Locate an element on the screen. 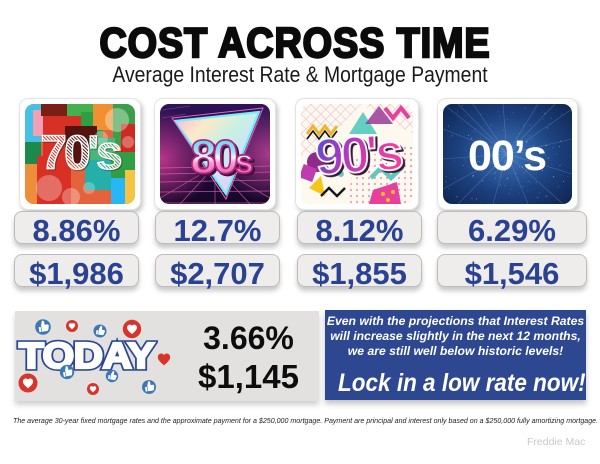  svg-text: 70's is located at coordinates (80, 153).